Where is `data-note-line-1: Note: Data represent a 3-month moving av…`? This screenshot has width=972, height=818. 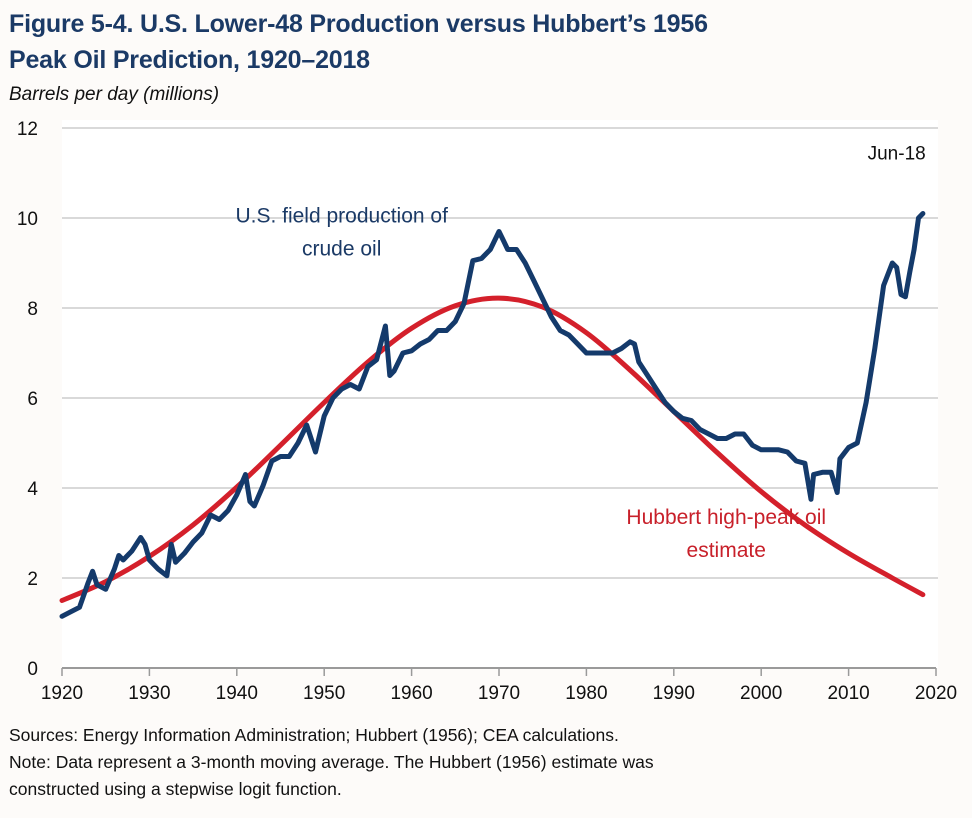
data-note-line-1: Note: Data represent a 3-month moving av… is located at coordinates (331, 762).